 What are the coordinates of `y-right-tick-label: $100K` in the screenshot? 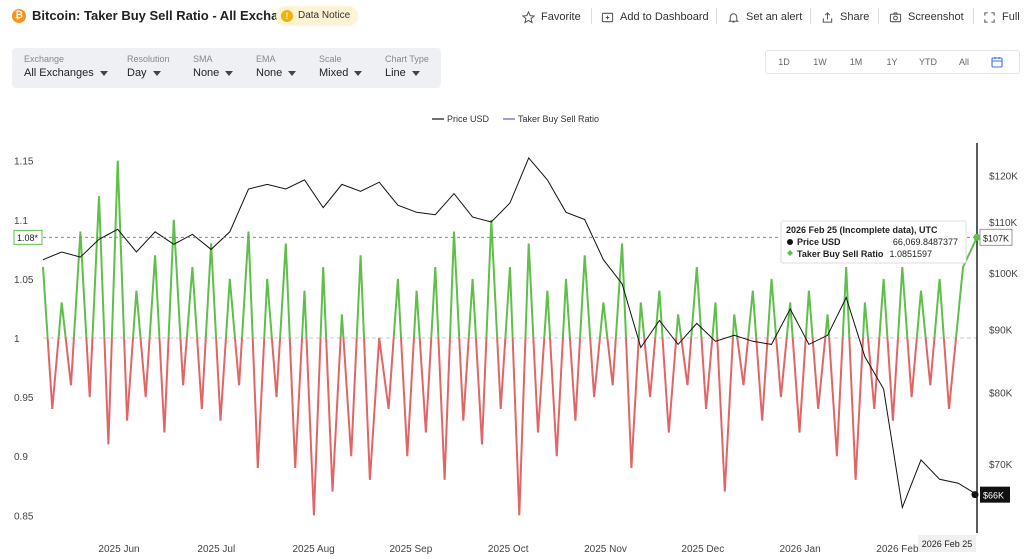 It's located at (1003, 274).